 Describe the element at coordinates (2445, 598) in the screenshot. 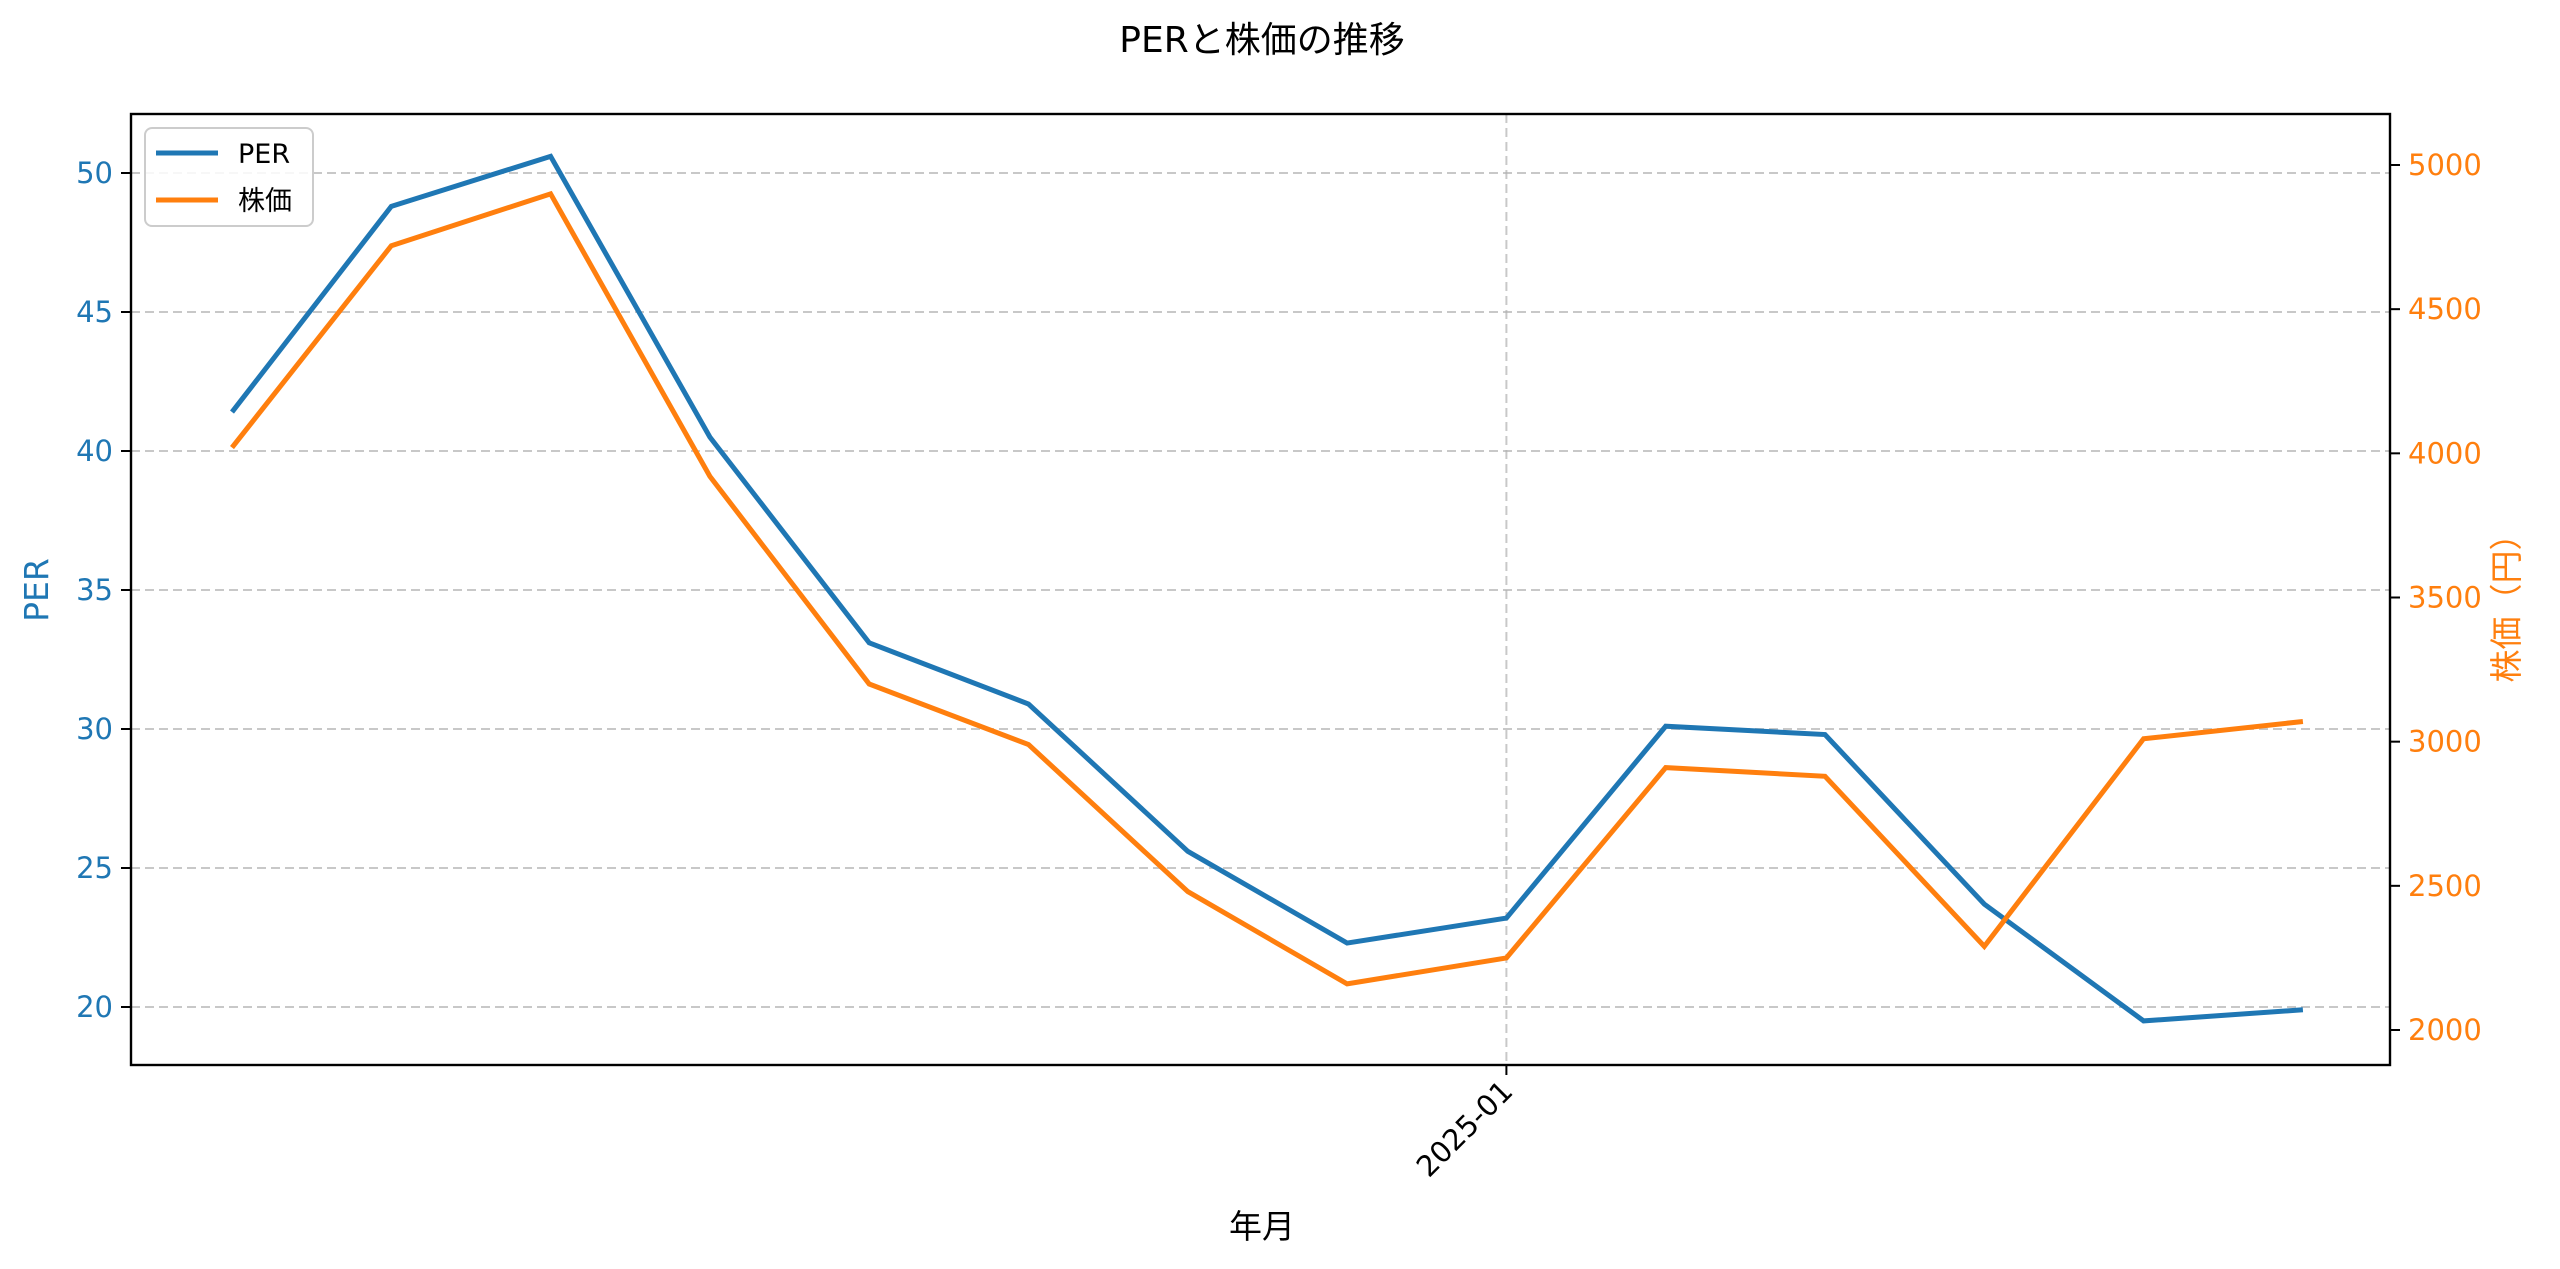

I see `y-tick-right-label: 3500` at that location.